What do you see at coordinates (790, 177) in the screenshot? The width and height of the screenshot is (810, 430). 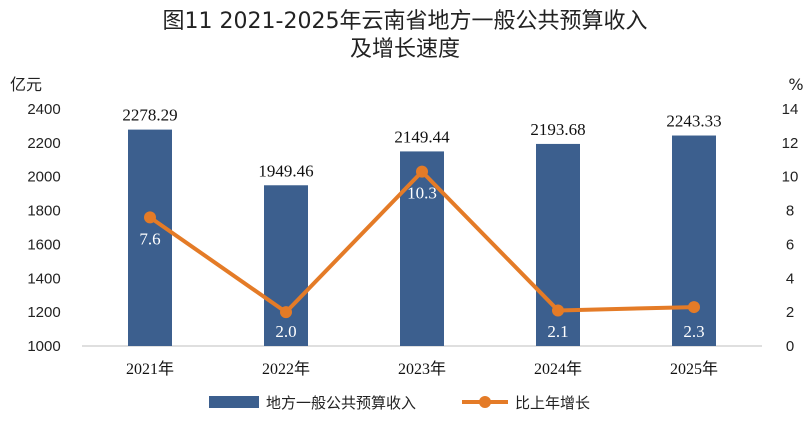 I see `right-tick-label: 10` at bounding box center [790, 177].